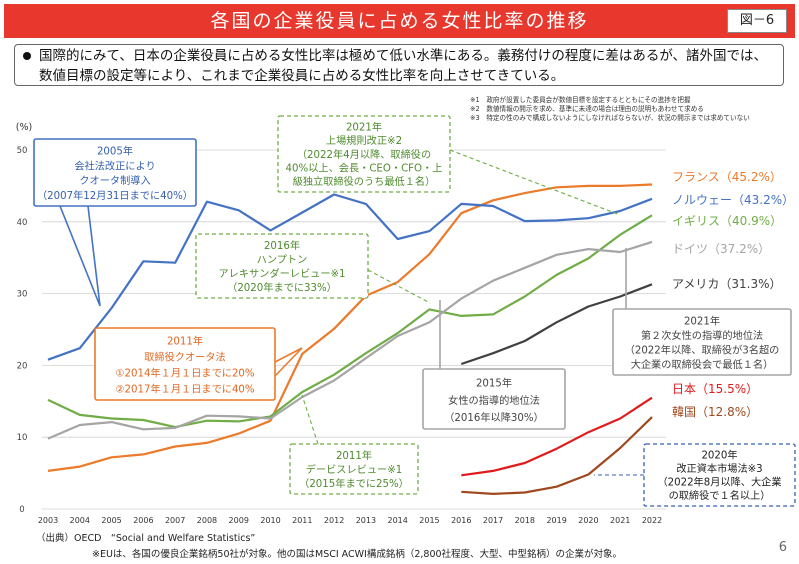 This screenshot has width=799, height=564. I want to click on page-title: 各国の企業役員に占める女性比率の推移, so click(399, 21).